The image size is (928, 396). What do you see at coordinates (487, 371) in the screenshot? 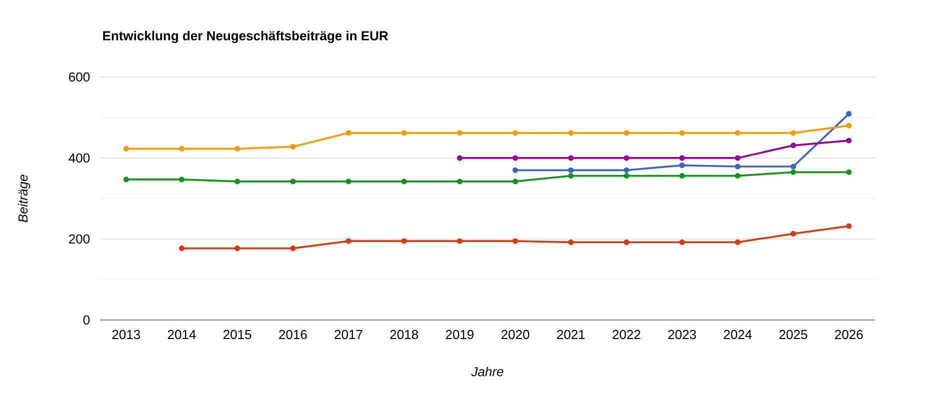
I see `x-axis-title: Jahre` at bounding box center [487, 371].